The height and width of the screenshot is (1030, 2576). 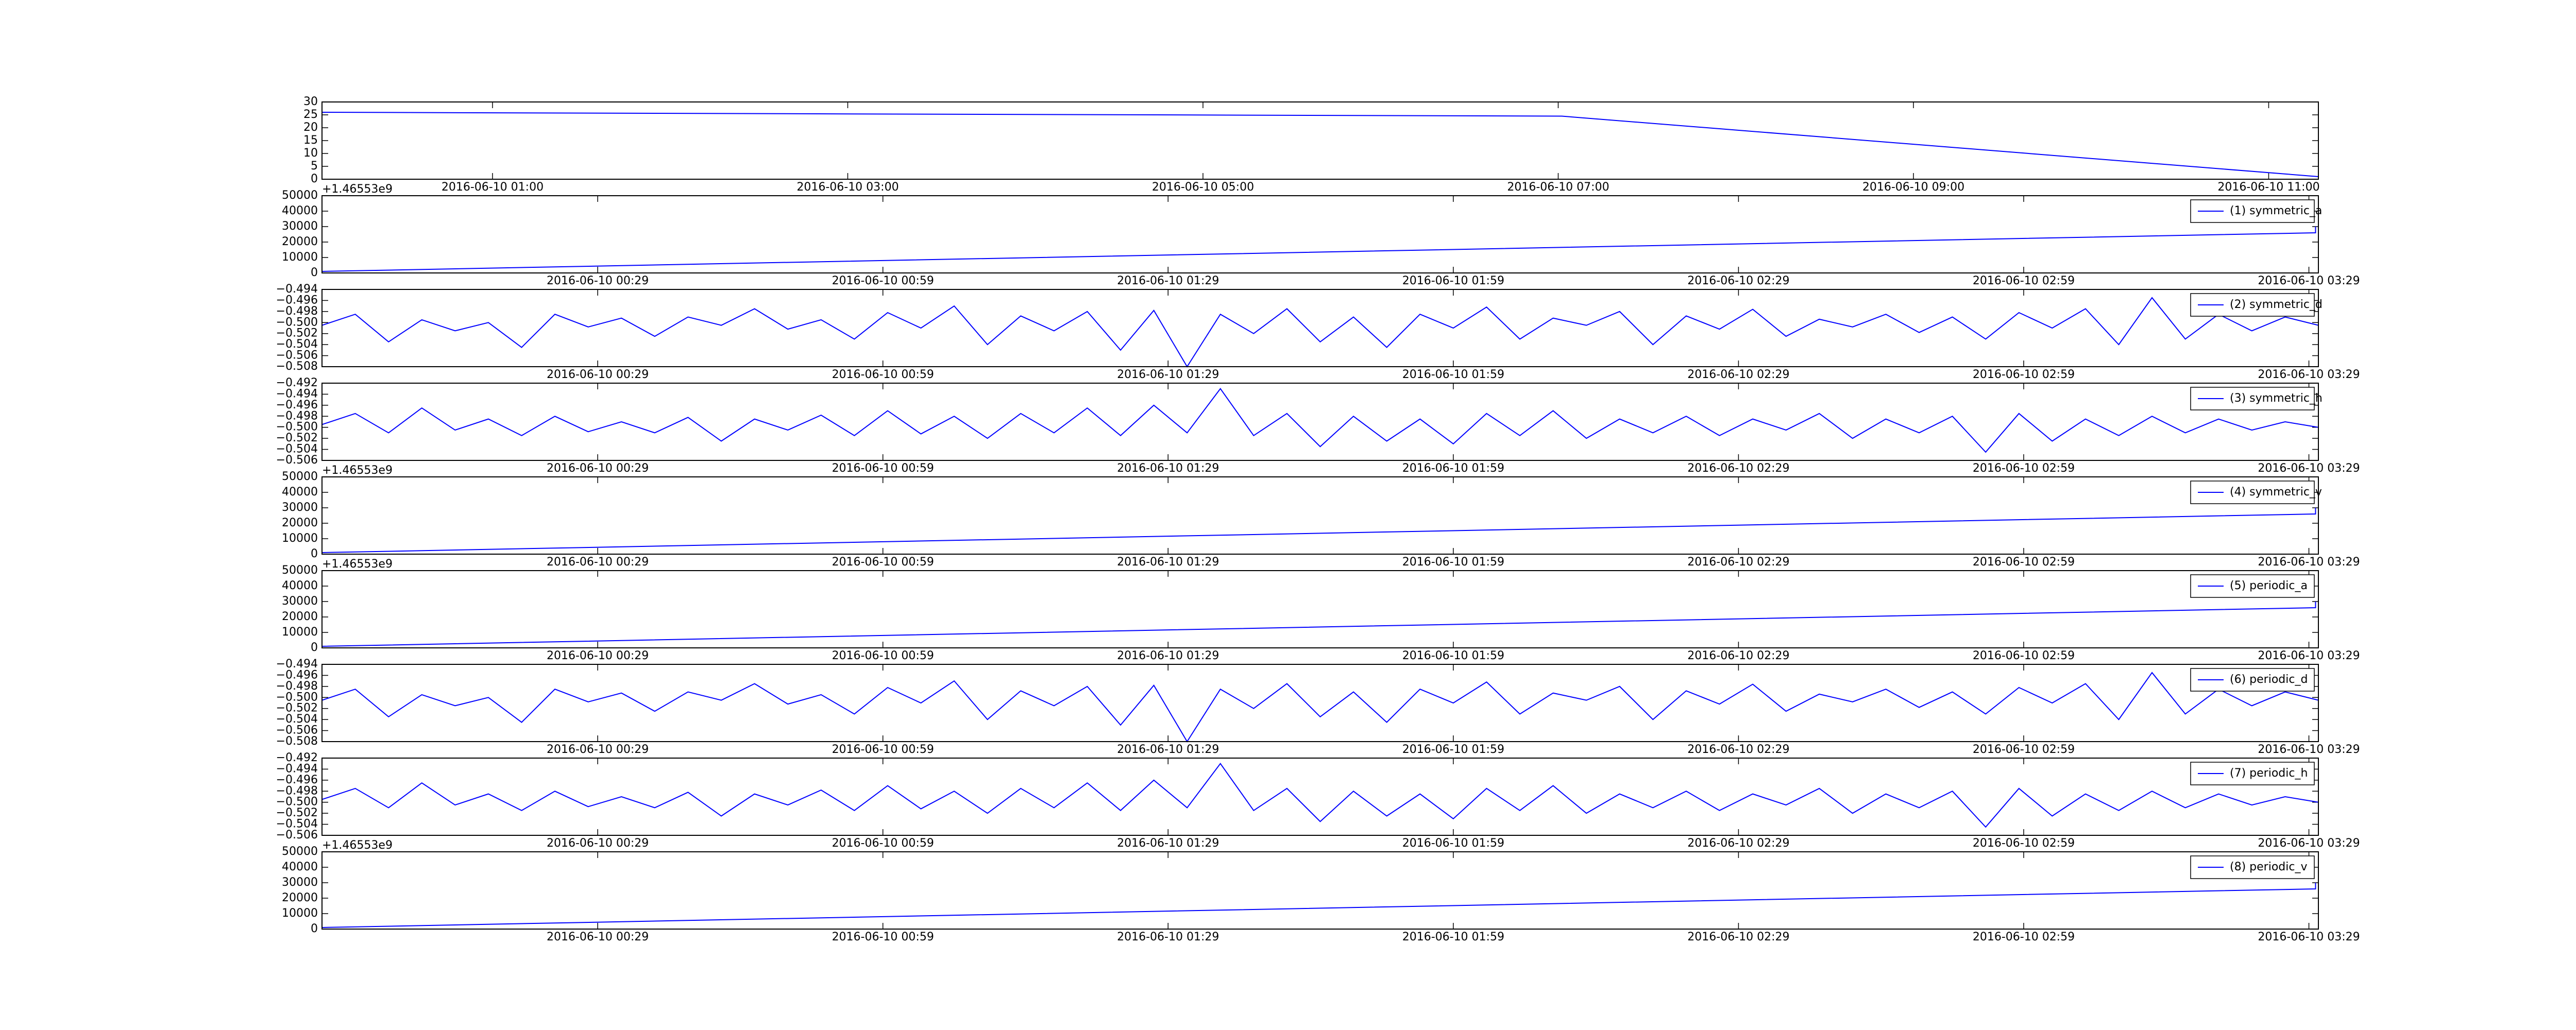 I want to click on y-tick-label: −0.496, so click(x=297, y=300).